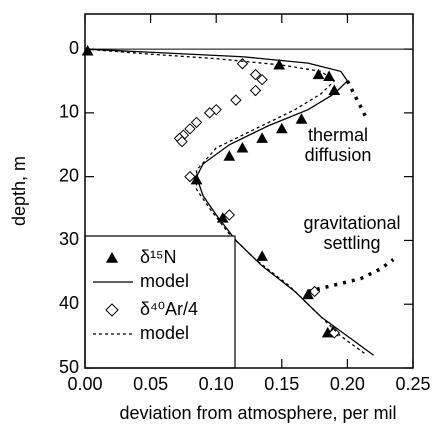 This screenshot has height=427, width=440. I want to click on annotation: thermal, so click(338, 135).